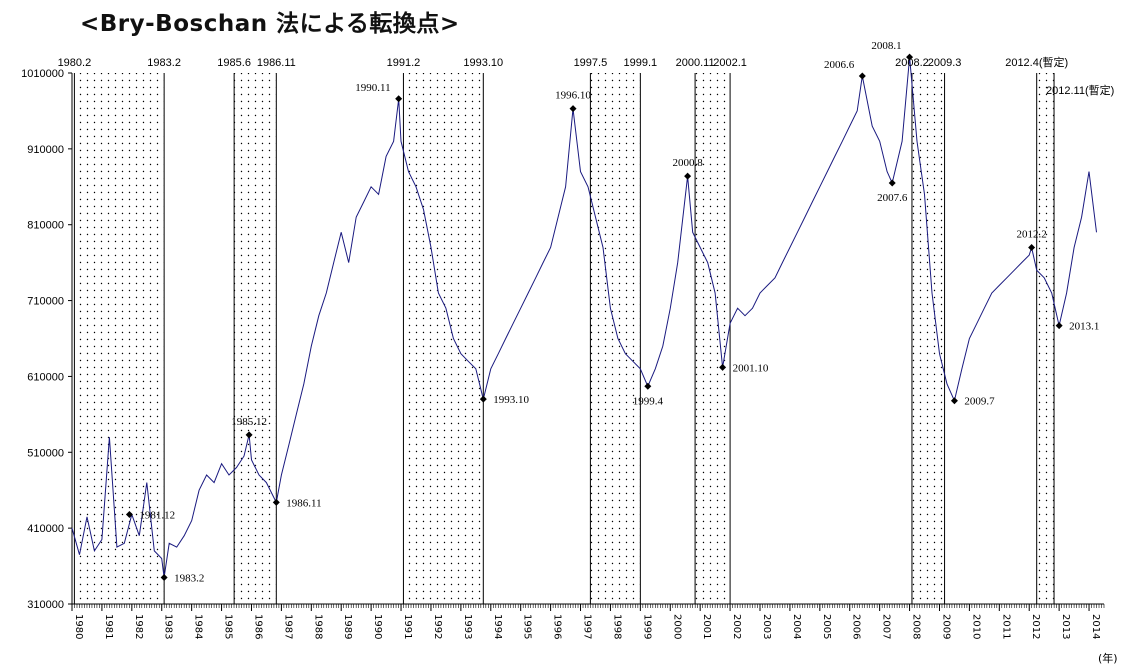 This screenshot has width=1127, height=670. What do you see at coordinates (695, 63) in the screenshot?
I see `turning-point-label: 2000.11` at bounding box center [695, 63].